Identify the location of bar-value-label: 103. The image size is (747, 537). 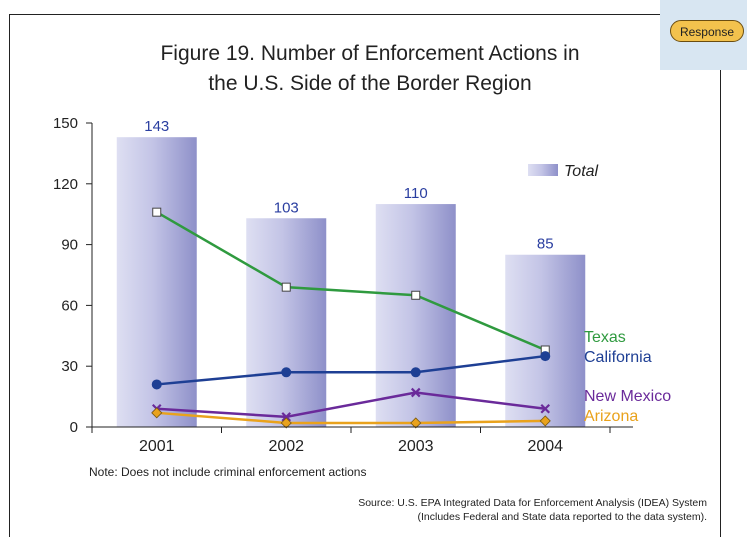
(286, 207).